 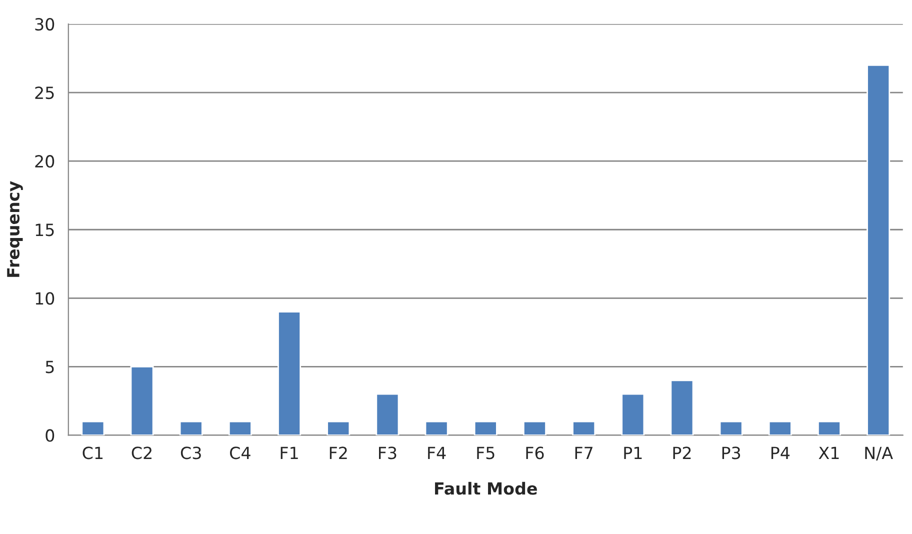 What do you see at coordinates (45, 298) in the screenshot?
I see `y-tick-label: 10` at bounding box center [45, 298].